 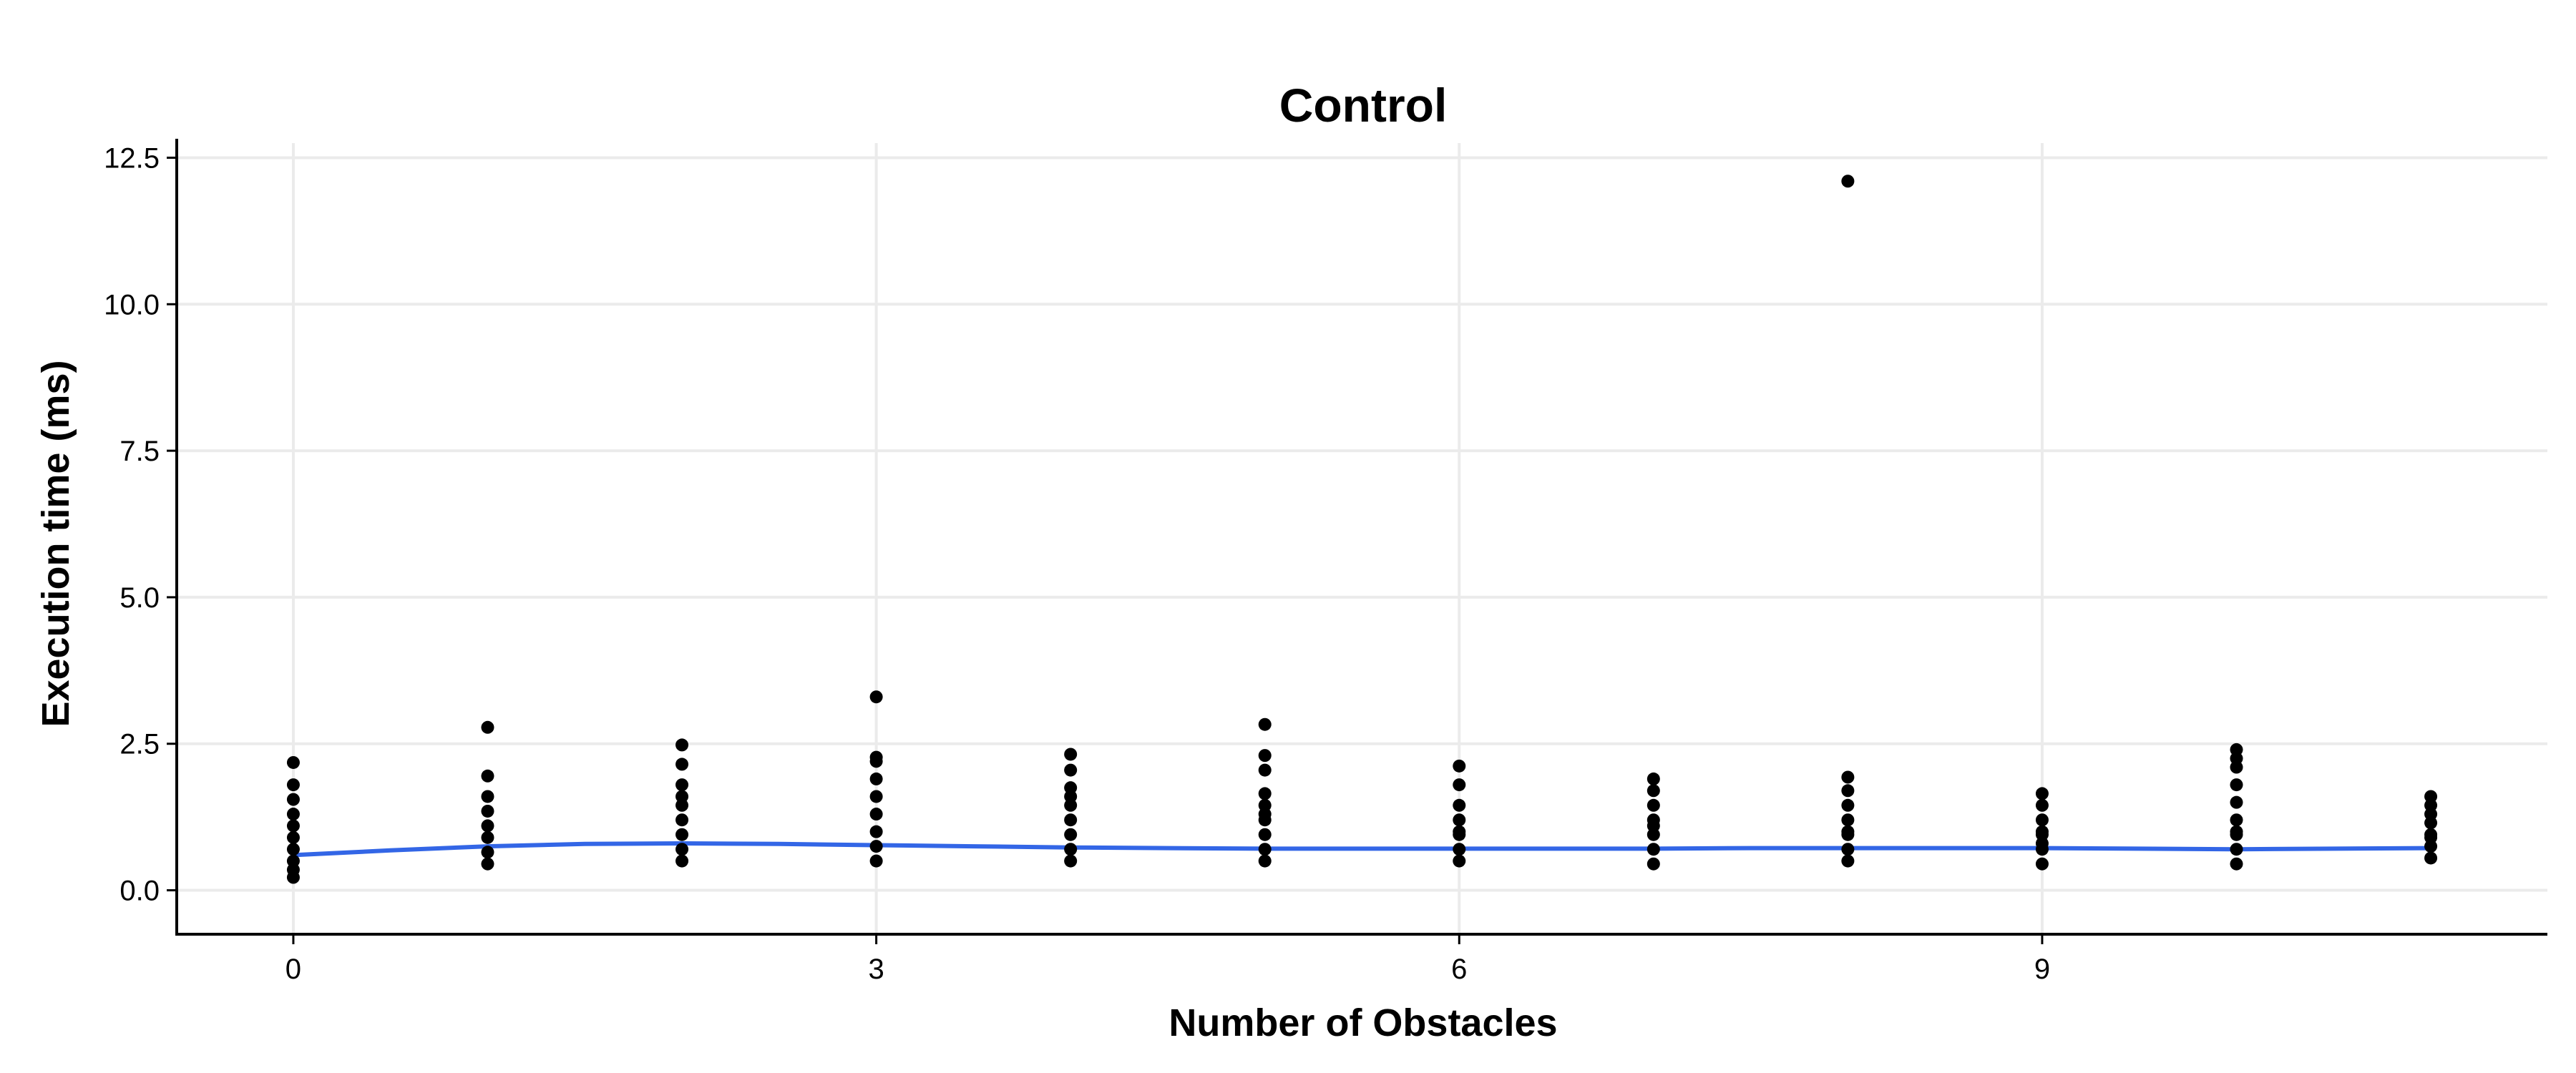 I want to click on smooth-trend-line, so click(x=1362, y=849).